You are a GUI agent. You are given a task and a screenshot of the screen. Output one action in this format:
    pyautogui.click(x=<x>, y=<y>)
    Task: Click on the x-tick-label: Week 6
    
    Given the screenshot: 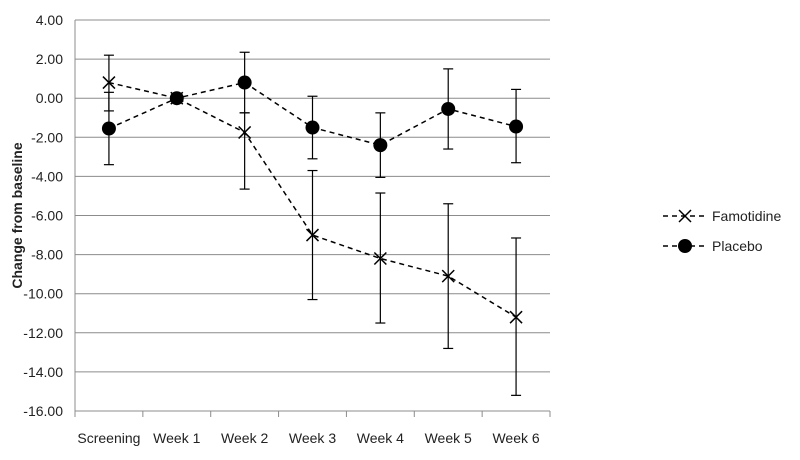 What is the action you would take?
    pyautogui.click(x=515, y=438)
    